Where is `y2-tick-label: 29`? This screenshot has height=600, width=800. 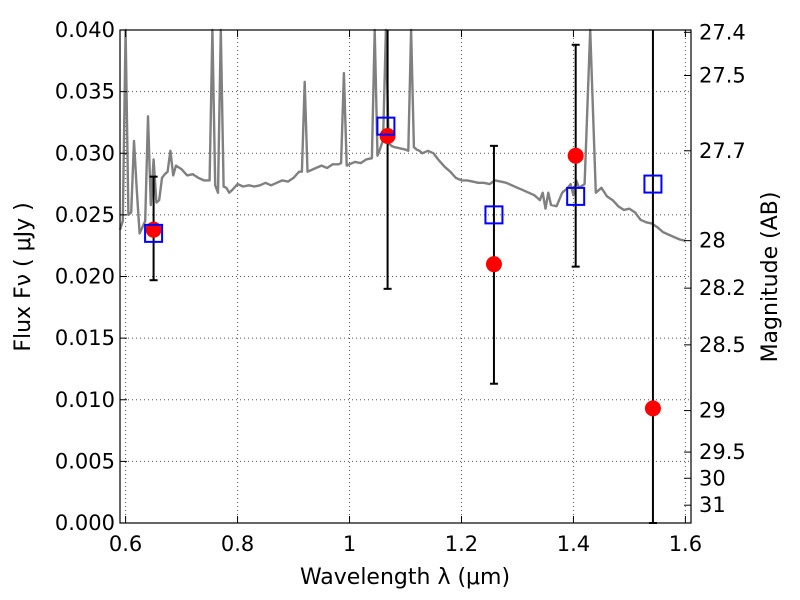 y2-tick-label: 29 is located at coordinates (712, 411).